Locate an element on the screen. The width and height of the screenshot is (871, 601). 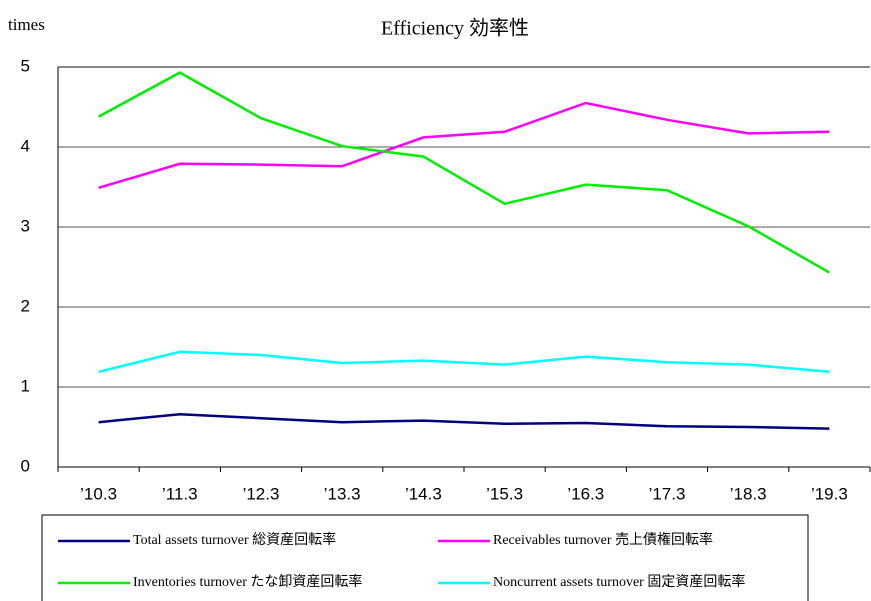
chart-title: Efficiency 効率性 is located at coordinates (455, 28).